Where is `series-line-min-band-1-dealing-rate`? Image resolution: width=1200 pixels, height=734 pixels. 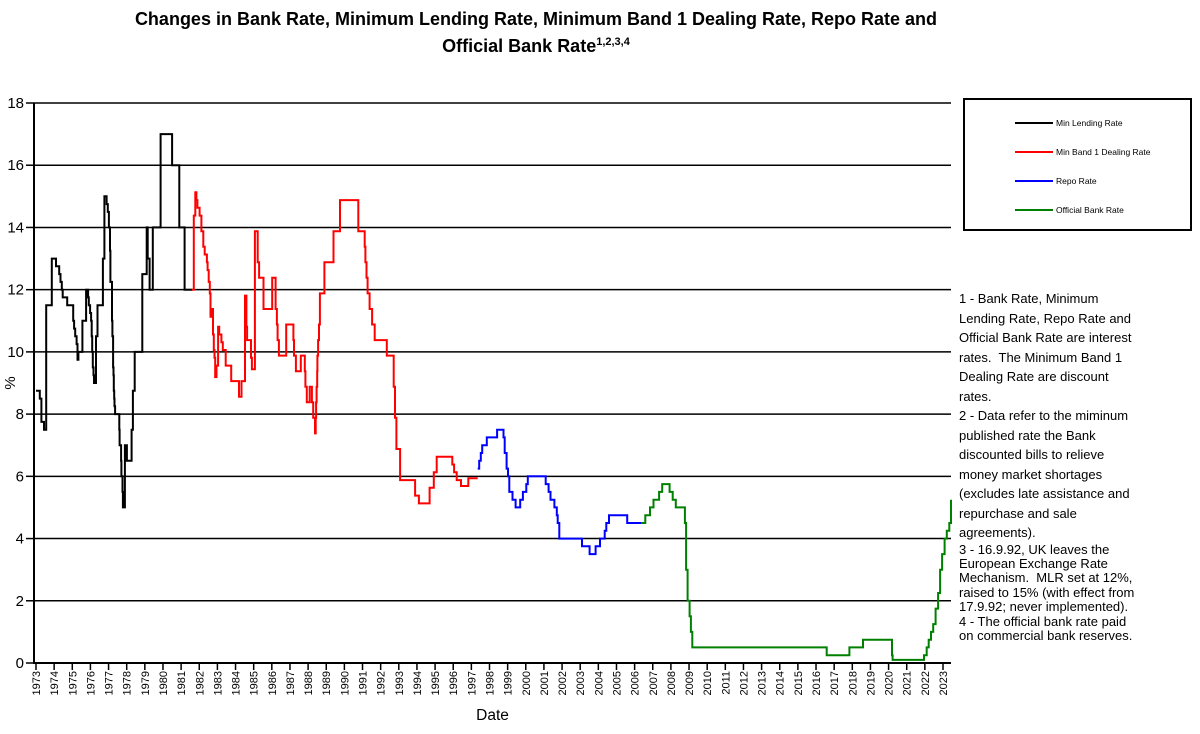
series-line-min-band-1-dealing-rate is located at coordinates (335, 348).